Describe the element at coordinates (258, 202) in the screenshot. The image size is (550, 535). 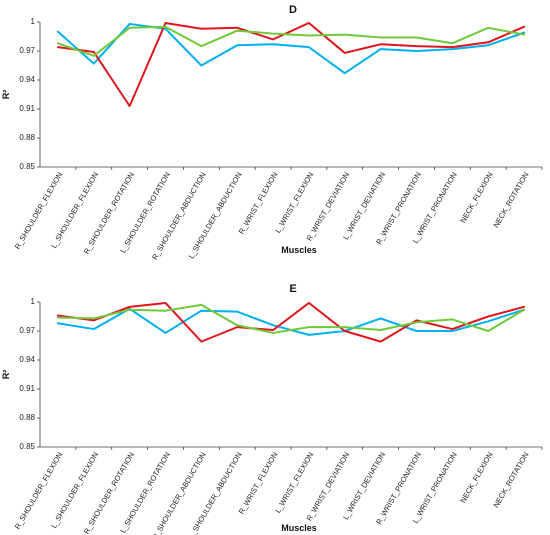
I see `x-tick-label: R_WRIST_FLEXION` at that location.